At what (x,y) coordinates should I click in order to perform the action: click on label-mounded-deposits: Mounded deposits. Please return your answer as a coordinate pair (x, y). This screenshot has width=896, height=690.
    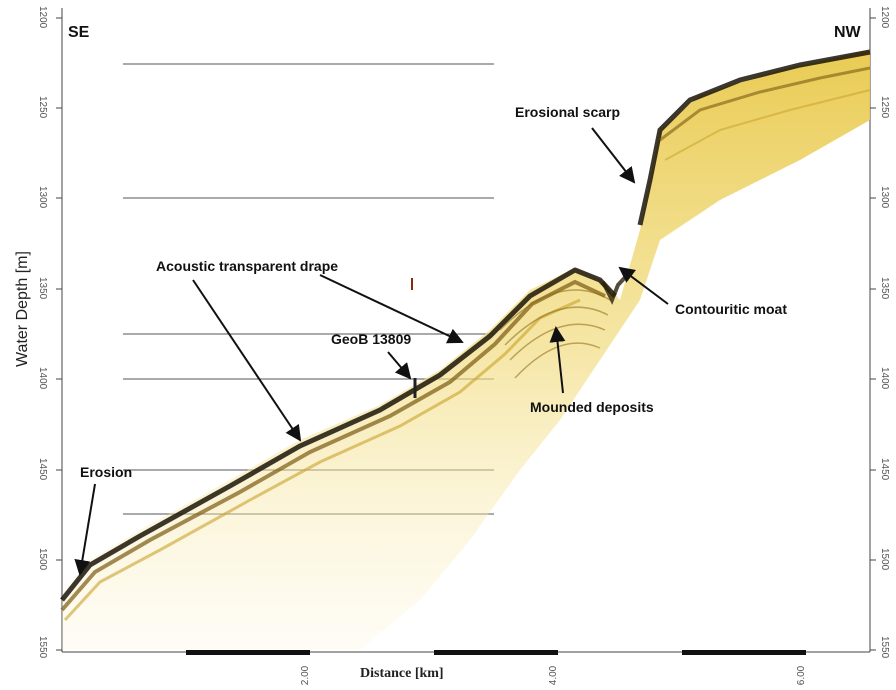
    Looking at the image, I should click on (592, 407).